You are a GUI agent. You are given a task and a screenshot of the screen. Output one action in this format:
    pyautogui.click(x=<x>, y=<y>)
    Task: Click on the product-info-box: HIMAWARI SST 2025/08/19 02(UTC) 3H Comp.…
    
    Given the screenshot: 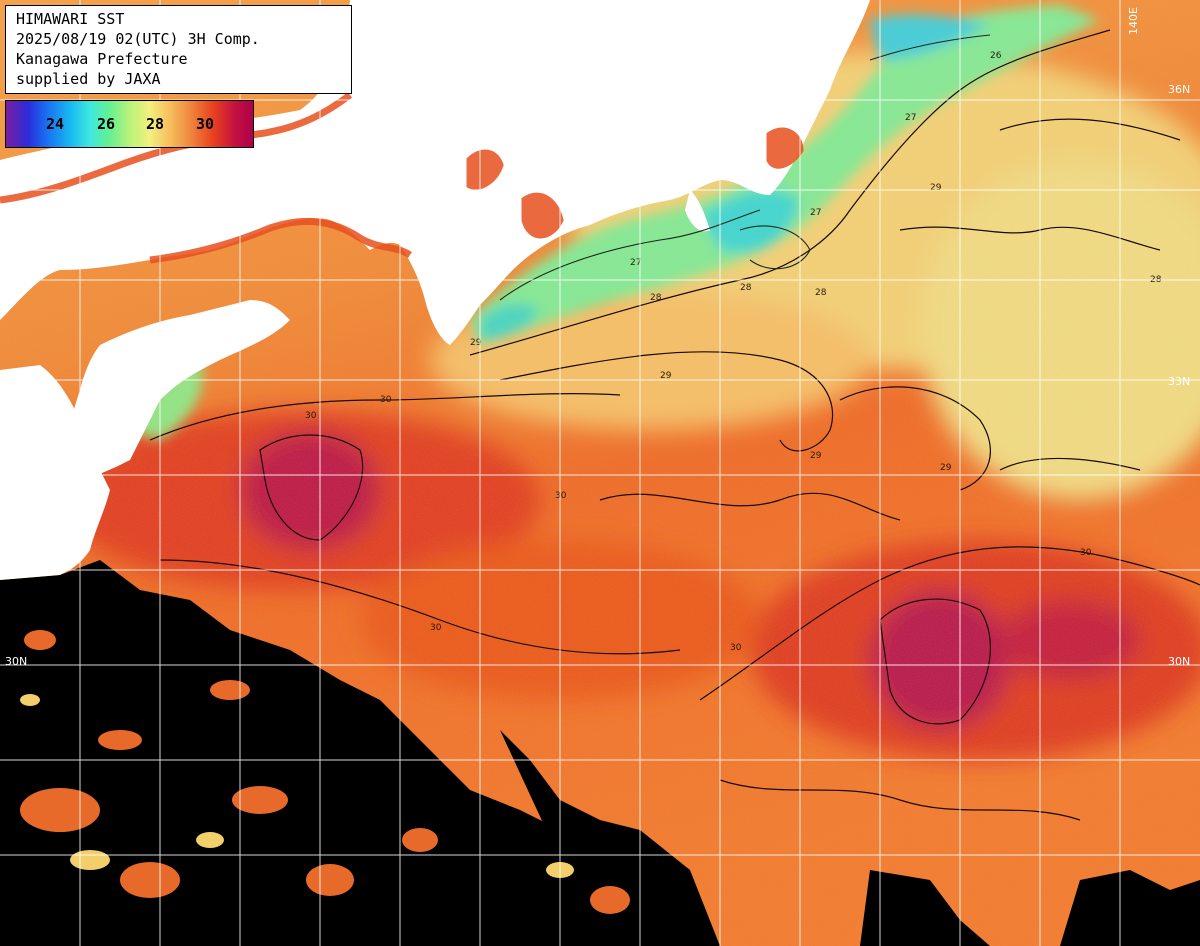 What is the action you would take?
    pyautogui.click(x=178, y=49)
    